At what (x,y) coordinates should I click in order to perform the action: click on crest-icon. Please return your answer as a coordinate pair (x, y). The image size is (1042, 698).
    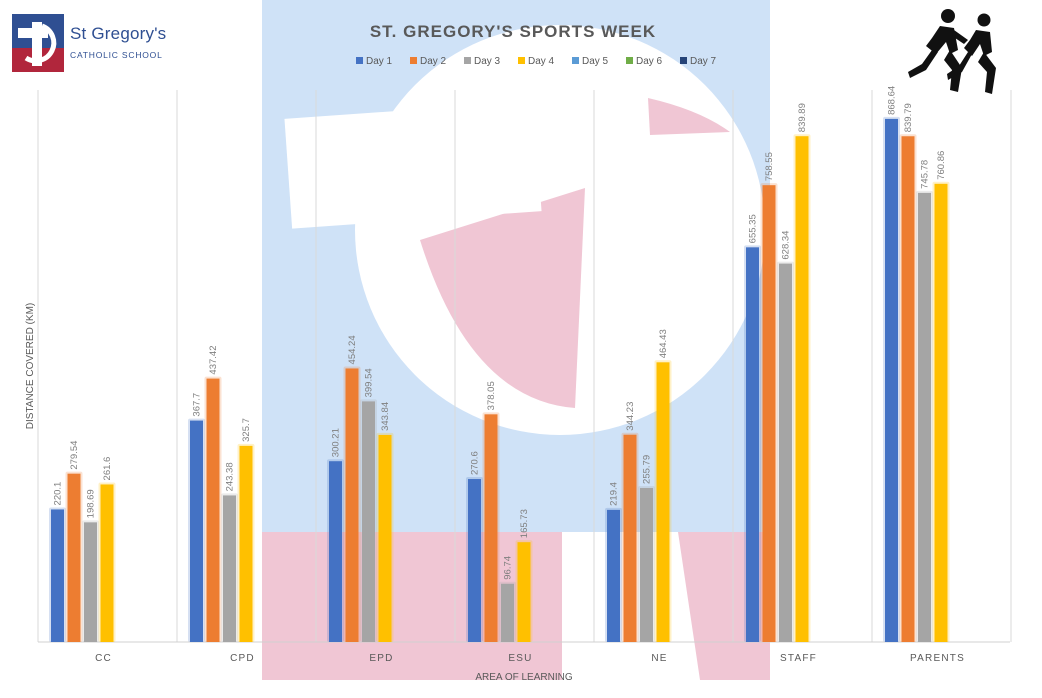
    Looking at the image, I should click on (38, 43).